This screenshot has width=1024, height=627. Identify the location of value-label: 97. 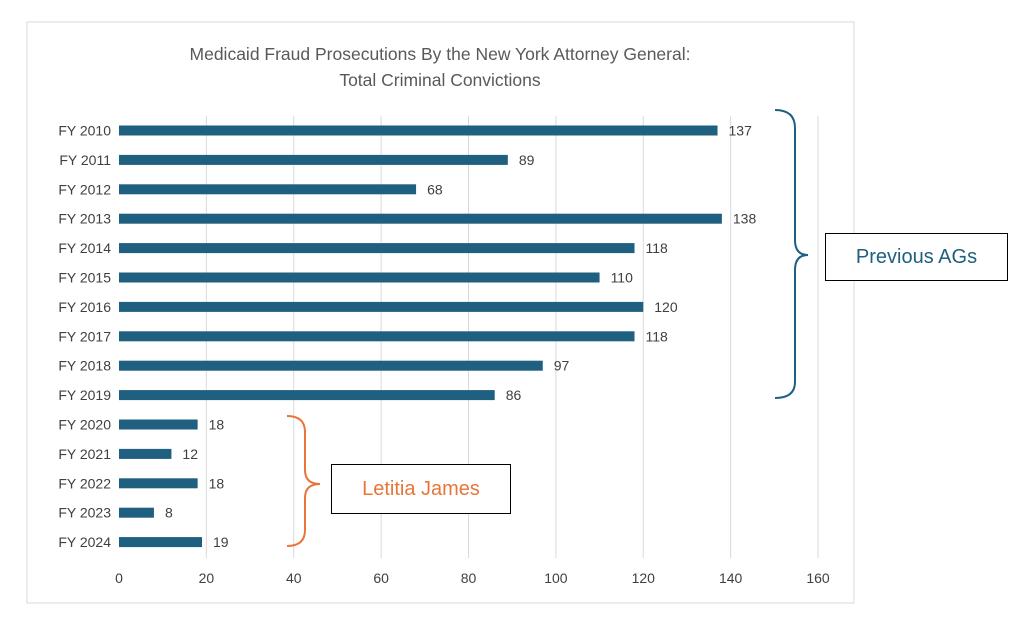
(562, 366).